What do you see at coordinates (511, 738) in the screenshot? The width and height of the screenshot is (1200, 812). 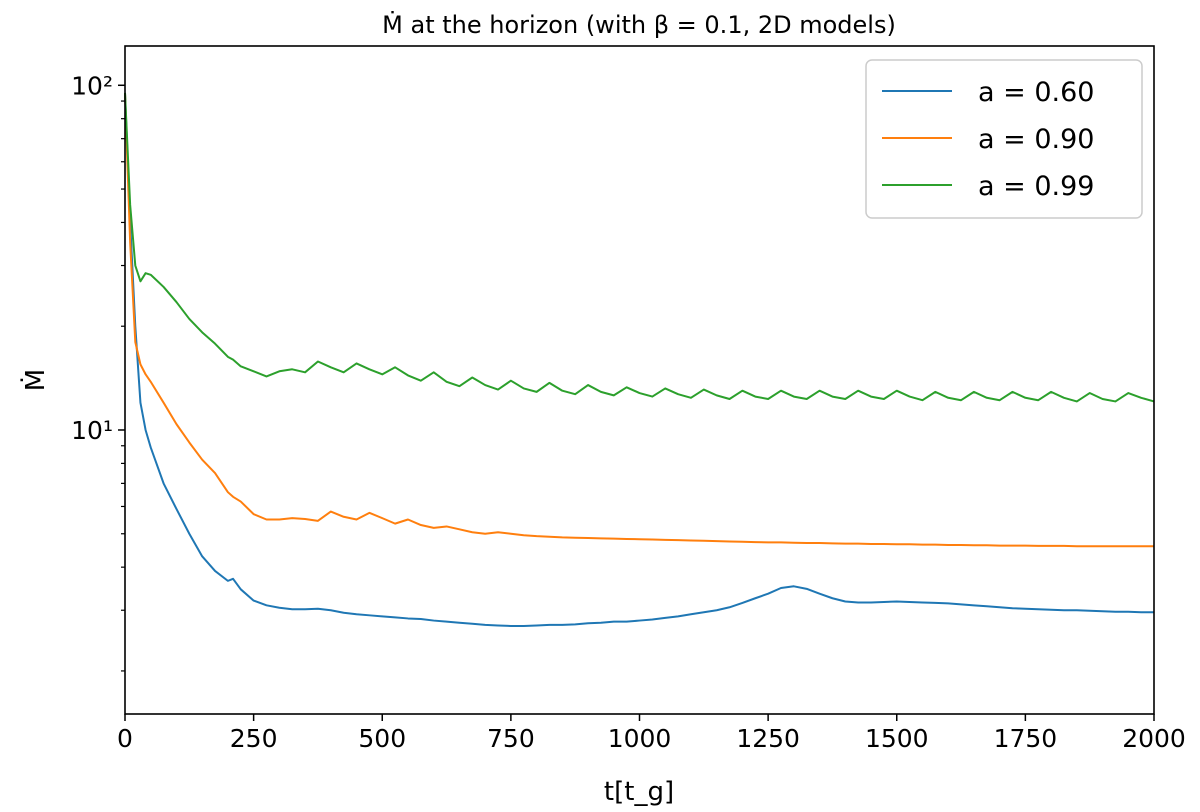 I see `x-tick-label: 750` at bounding box center [511, 738].